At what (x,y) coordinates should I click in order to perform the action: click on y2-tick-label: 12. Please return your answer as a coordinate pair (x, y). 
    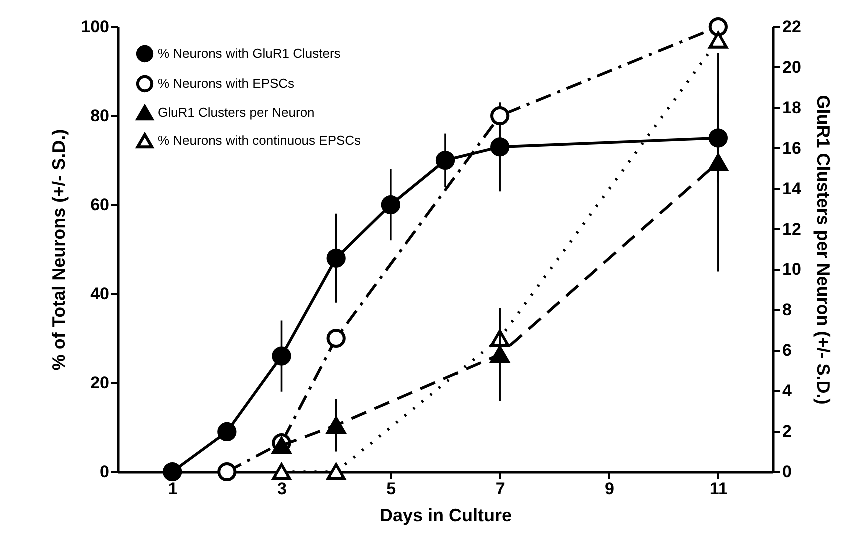
    Looking at the image, I should click on (792, 229).